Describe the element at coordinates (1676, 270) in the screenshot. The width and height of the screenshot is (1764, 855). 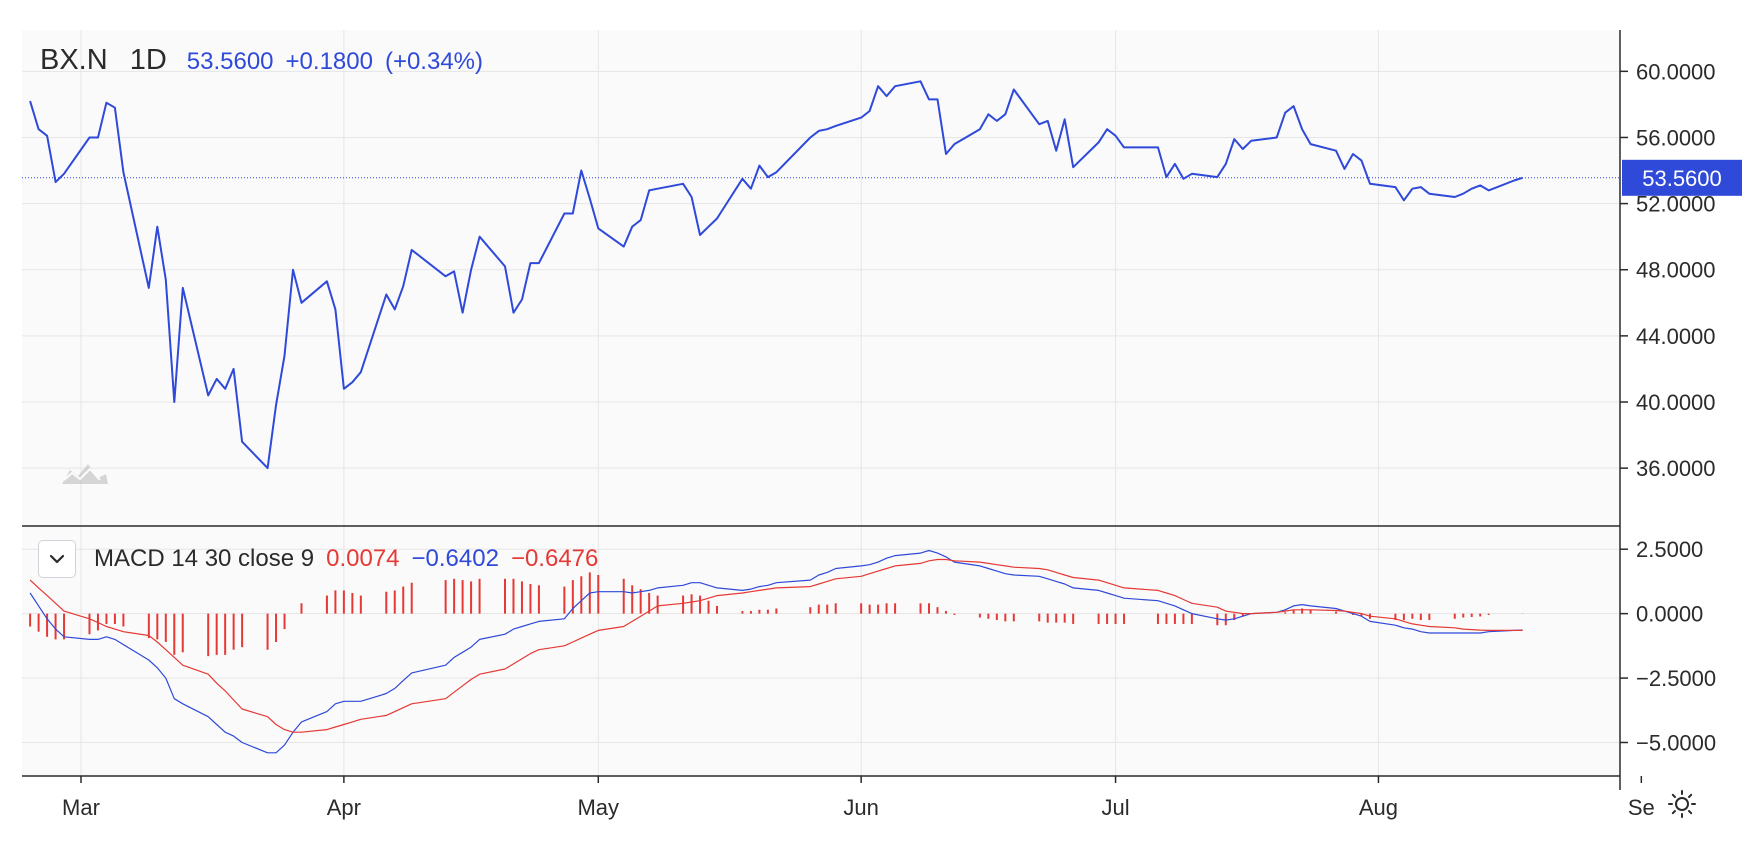
I see `y-tick-label: 48.0000` at that location.